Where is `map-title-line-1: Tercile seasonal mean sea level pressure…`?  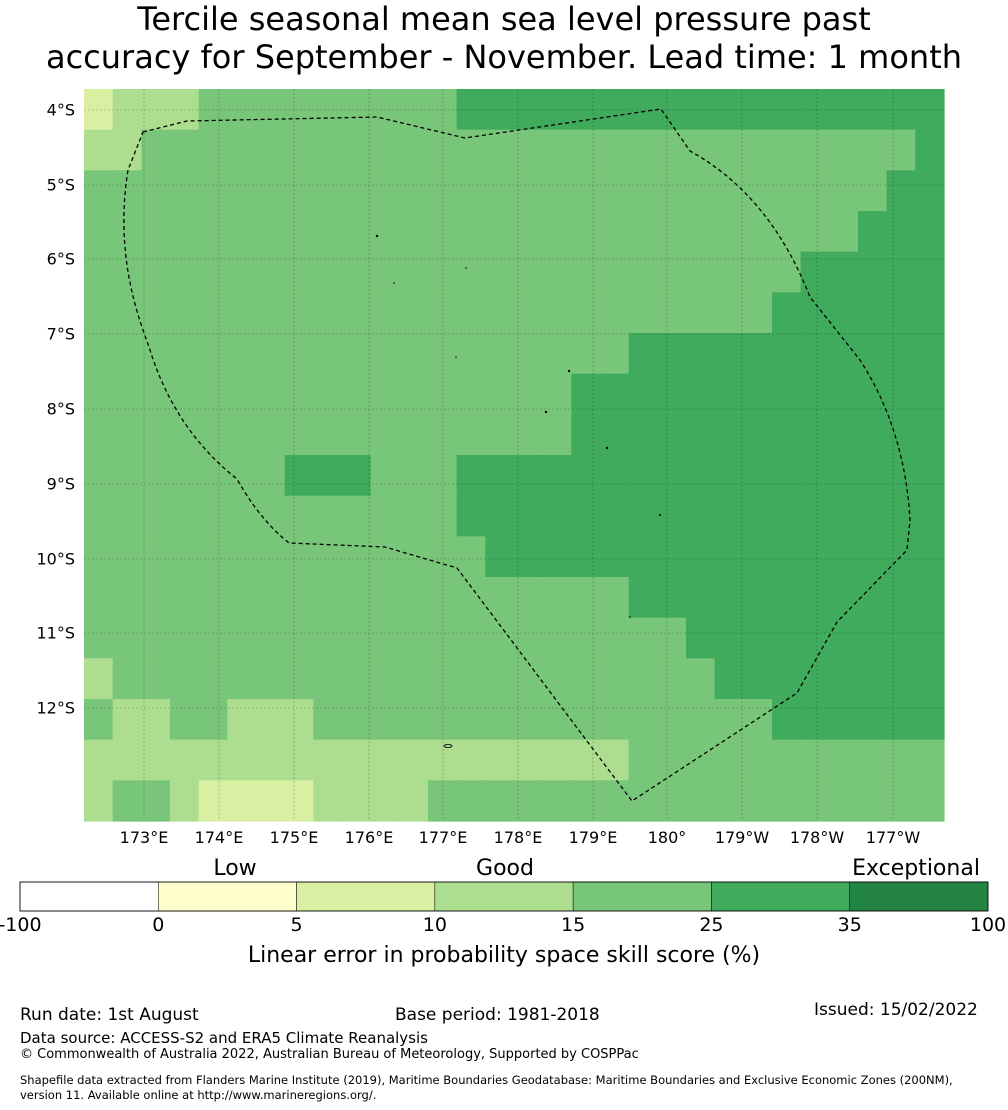
map-title-line-1: Tercile seasonal mean sea level pressure… is located at coordinates (504, 19).